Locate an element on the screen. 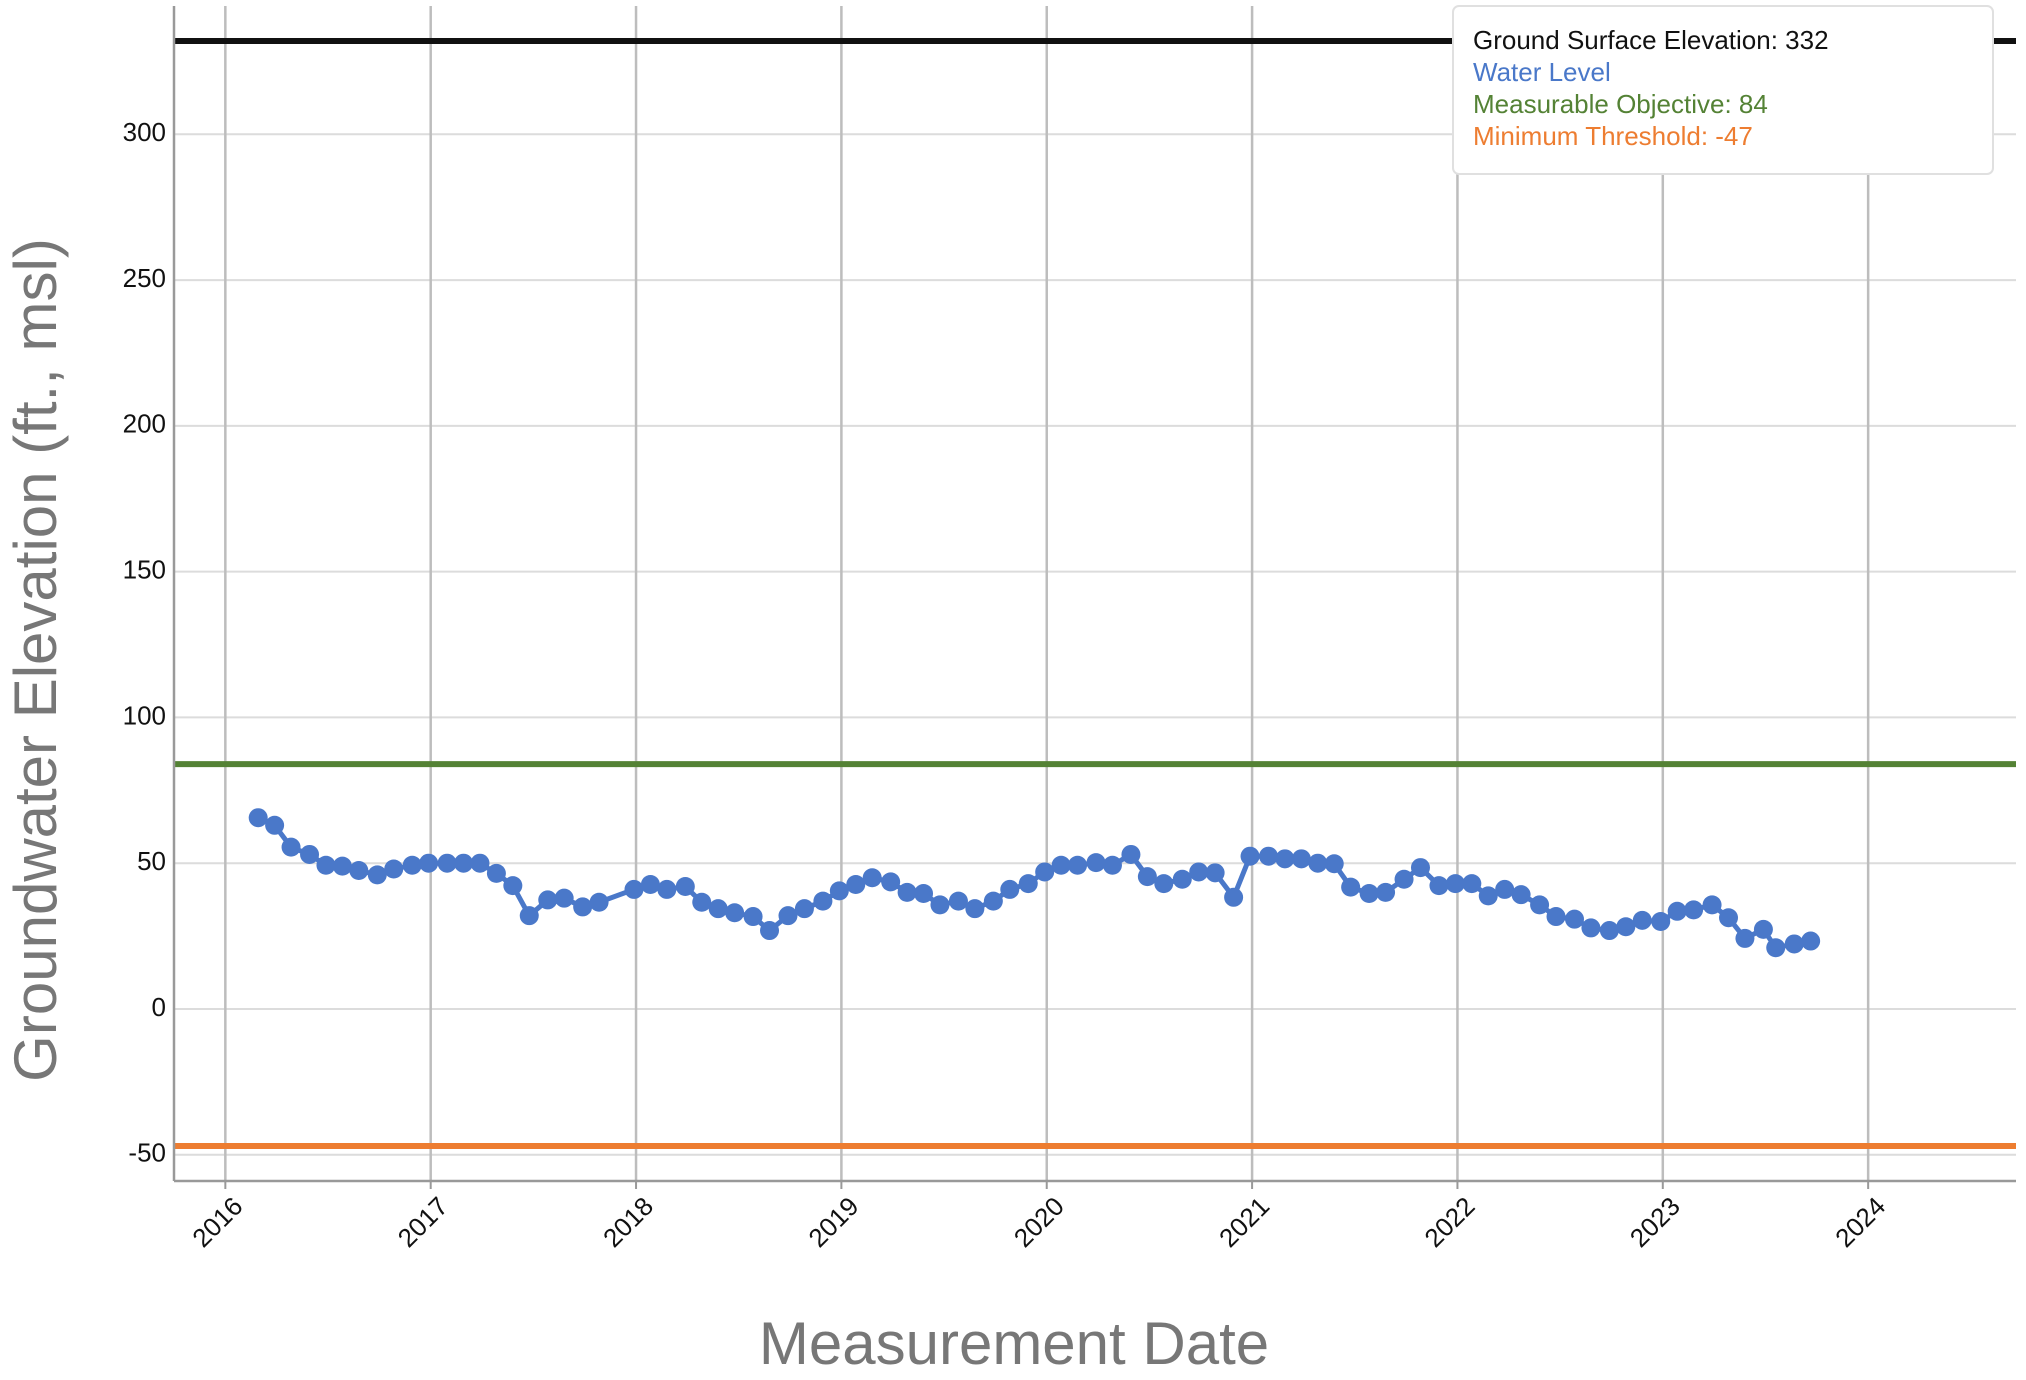  y-tick-label: 50 is located at coordinates (151, 861).